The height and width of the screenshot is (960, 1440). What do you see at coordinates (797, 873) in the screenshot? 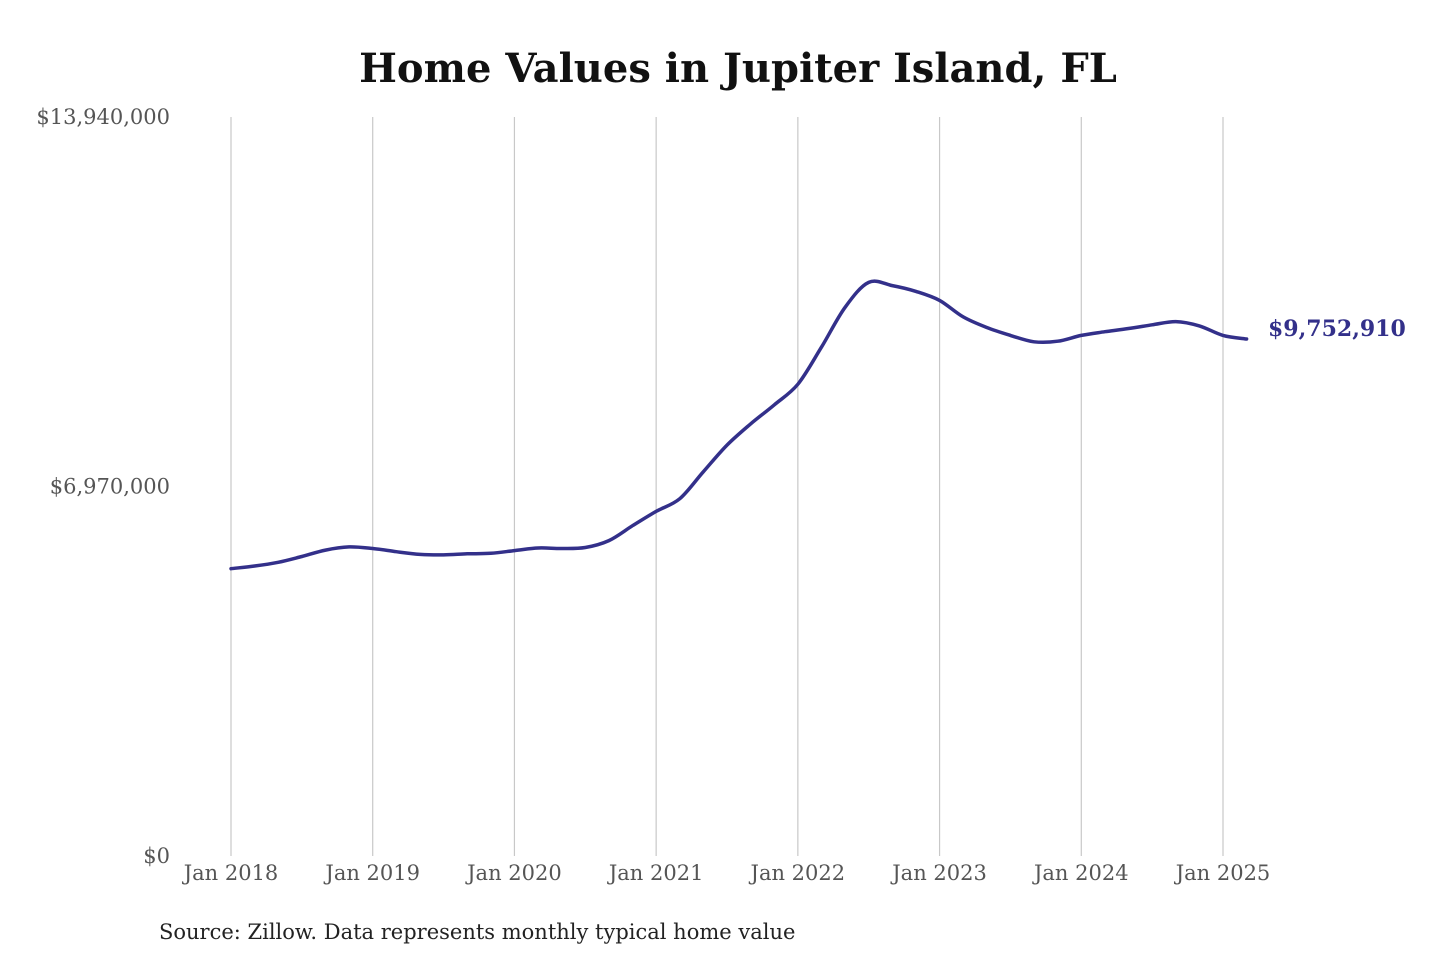
I see `x-tick-label: Jan 2022` at bounding box center [797, 873].